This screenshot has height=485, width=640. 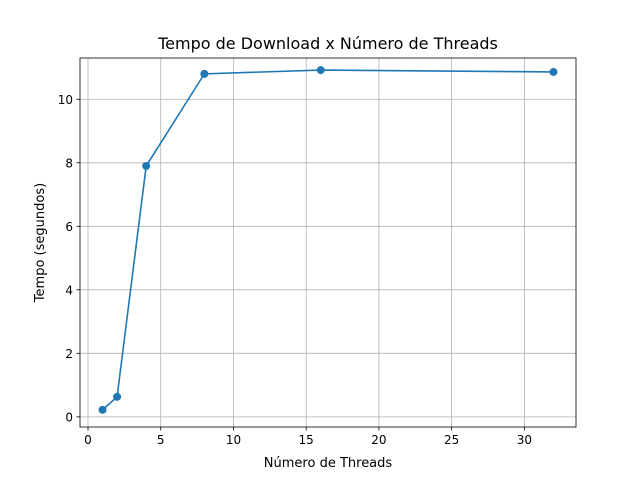 I want to click on x-tick-label: 5, so click(x=161, y=440).